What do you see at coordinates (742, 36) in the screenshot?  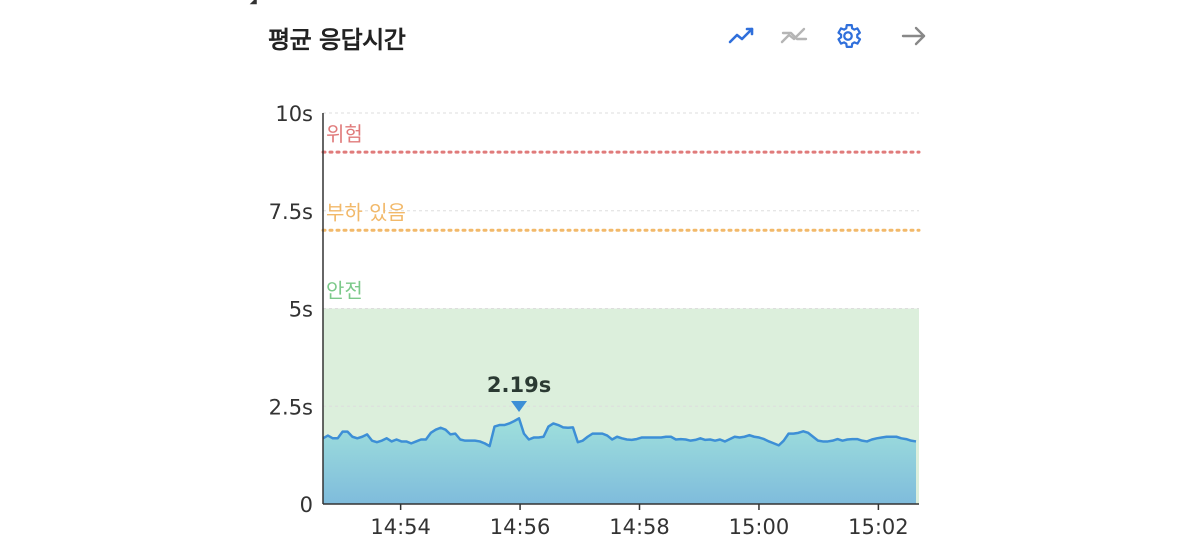 I see `line-chart-icon` at bounding box center [742, 36].